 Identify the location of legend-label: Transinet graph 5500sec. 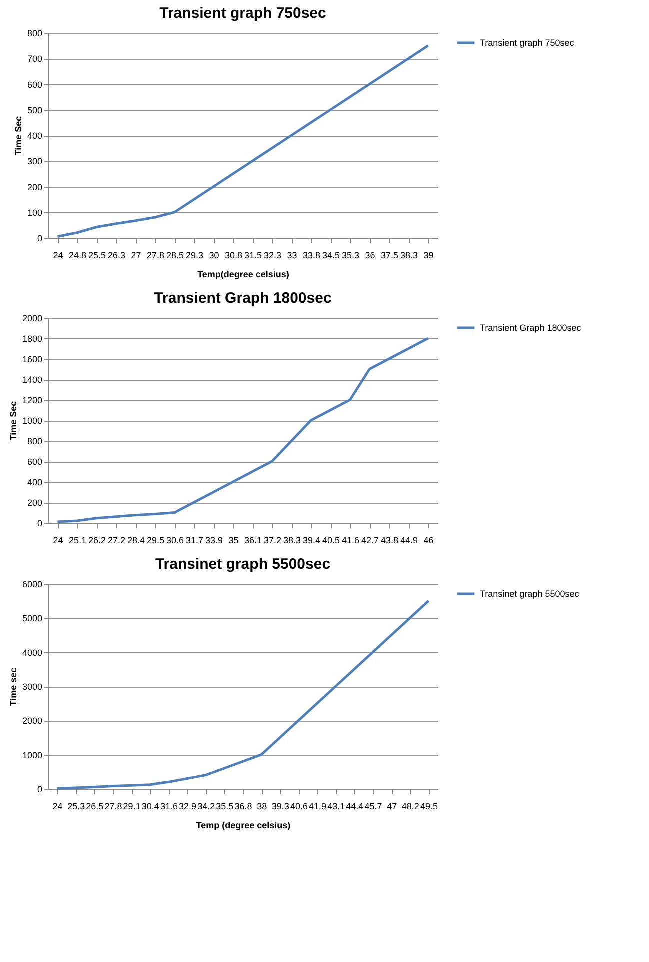
(530, 594).